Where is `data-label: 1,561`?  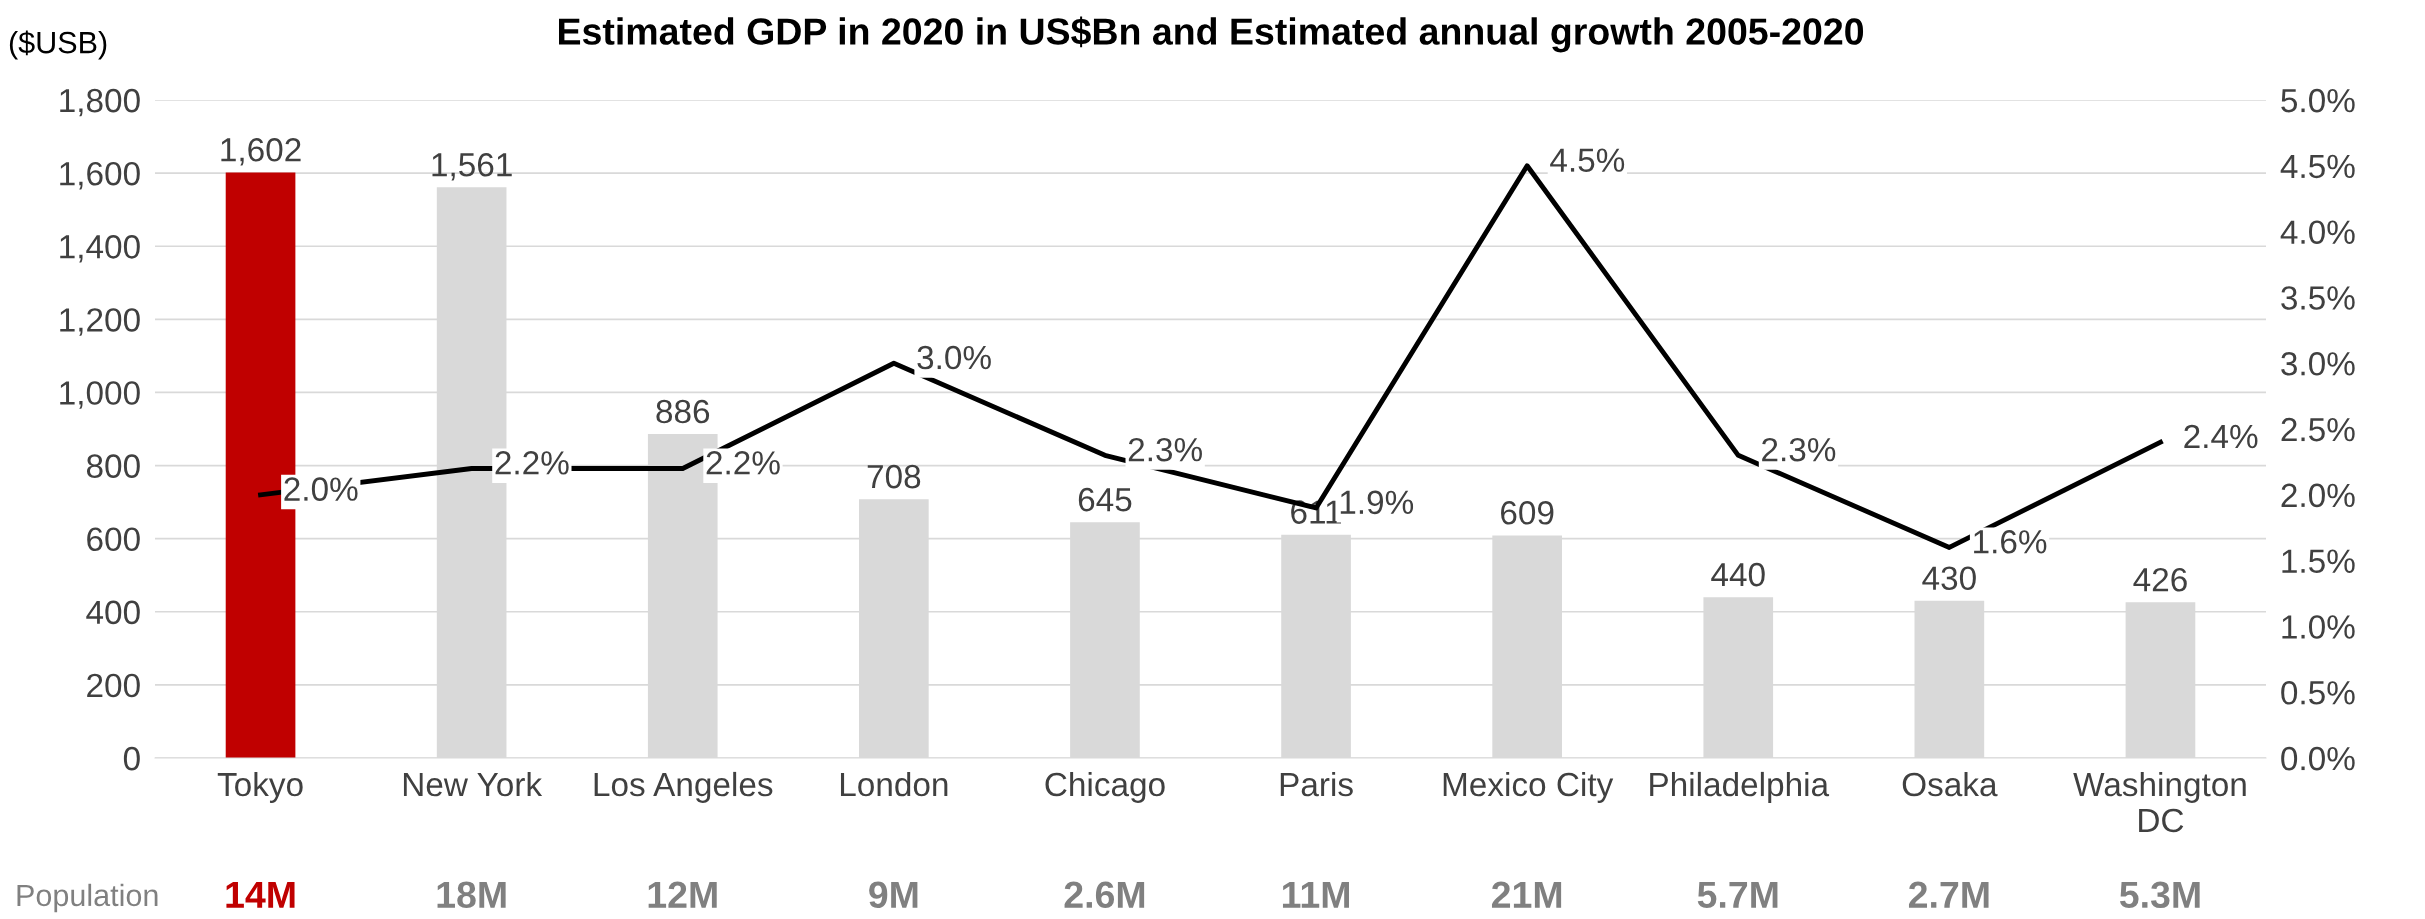
data-label: 1,561 is located at coordinates (472, 167).